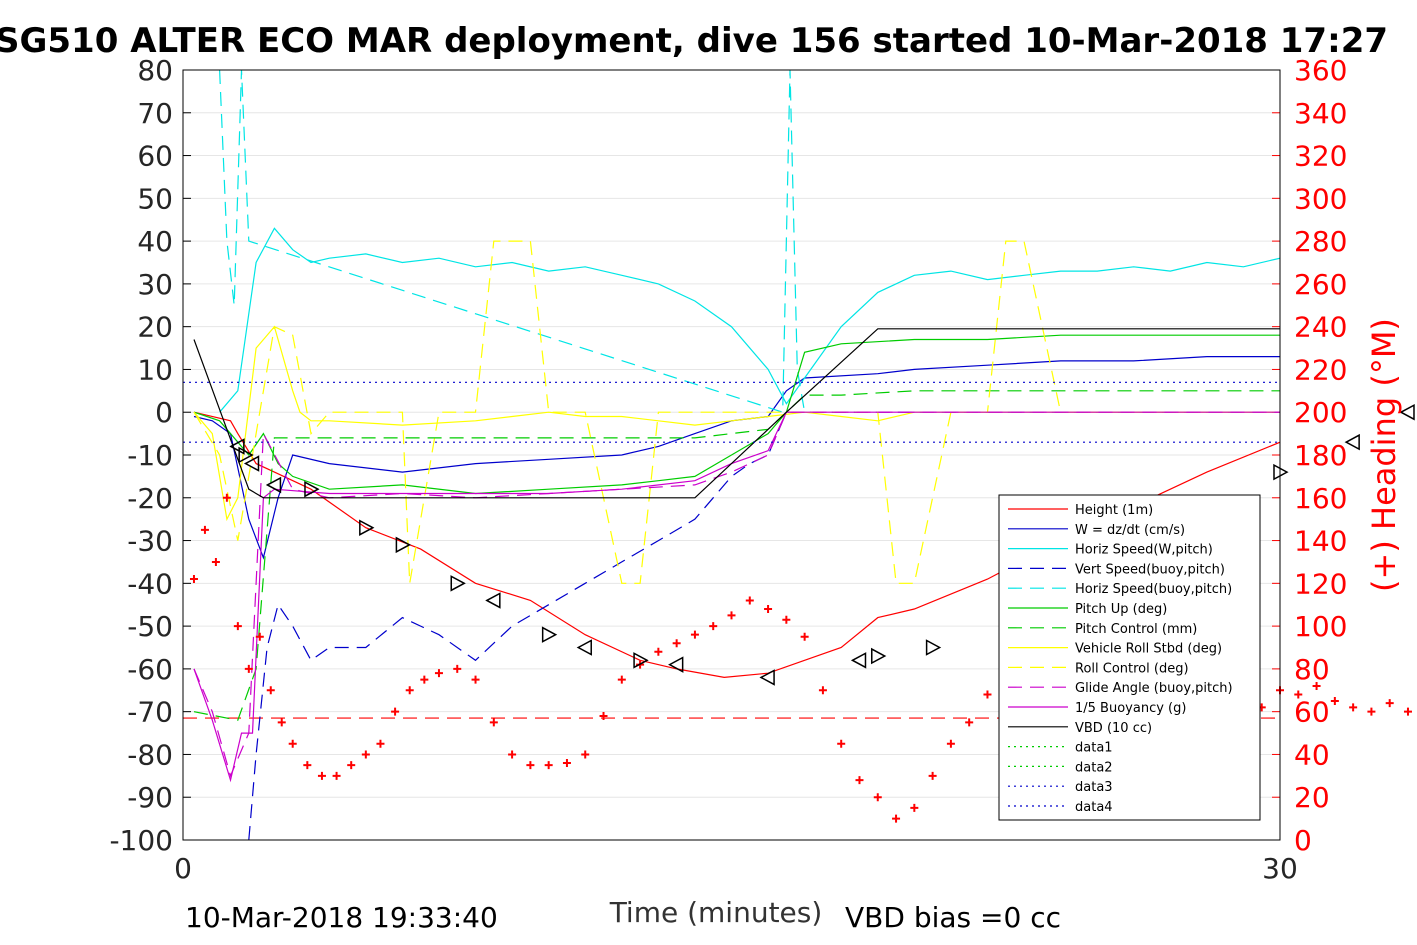 This screenshot has width=1417, height=945. What do you see at coordinates (150, 797) in the screenshot?
I see `y-tick-label-left: -90` at bounding box center [150, 797].